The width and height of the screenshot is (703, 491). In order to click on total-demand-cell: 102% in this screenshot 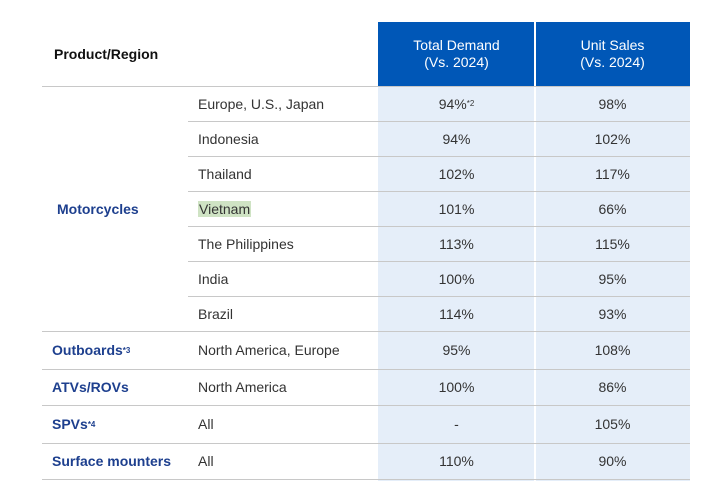, I will do `click(456, 173)`.